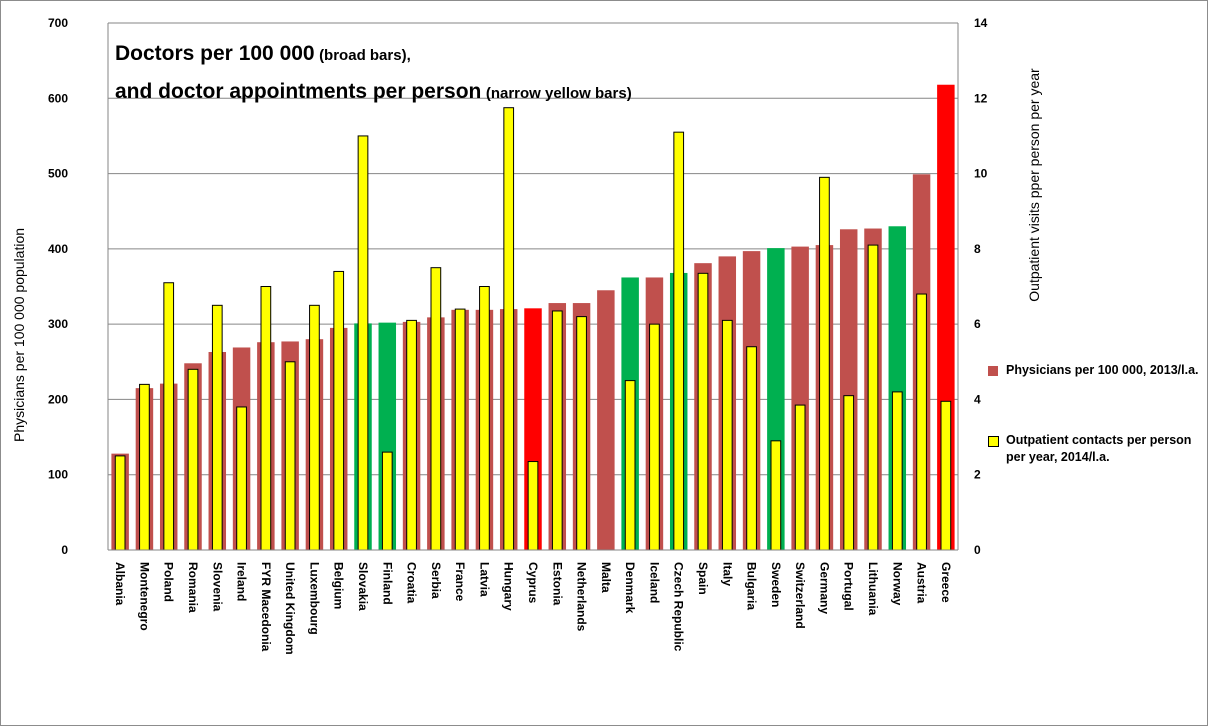 The width and height of the screenshot is (1208, 726). What do you see at coordinates (387, 583) in the screenshot?
I see `x-tick-label: Finland` at bounding box center [387, 583].